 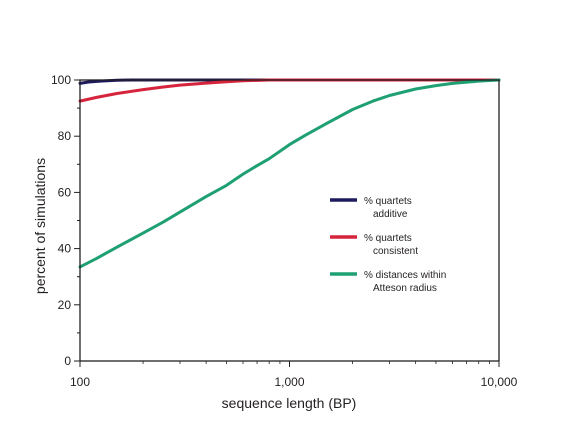 What do you see at coordinates (61, 80) in the screenshot?
I see `y-tick-label: 100` at bounding box center [61, 80].